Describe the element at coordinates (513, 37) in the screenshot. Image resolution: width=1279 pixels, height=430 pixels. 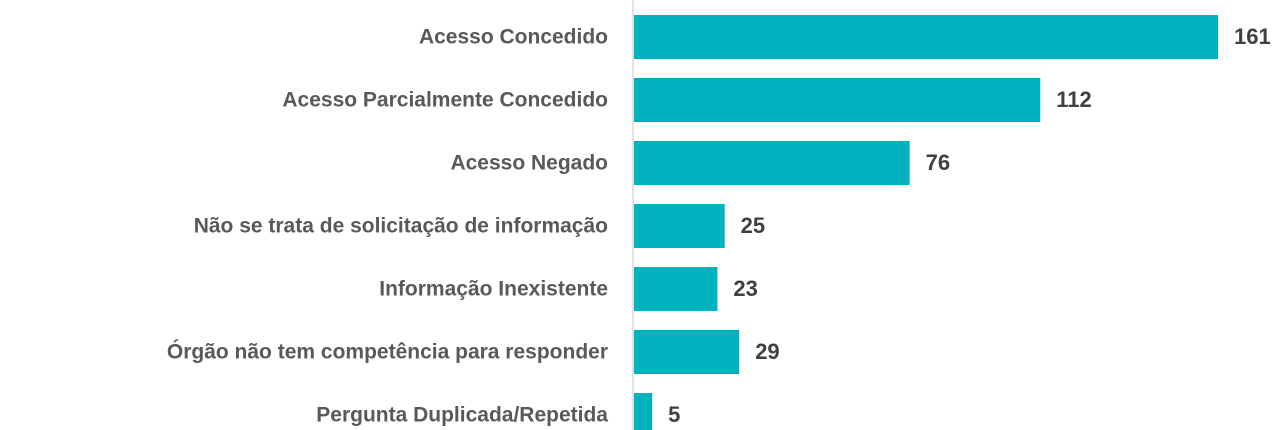
I see `category-label: Acesso Concedido` at that location.